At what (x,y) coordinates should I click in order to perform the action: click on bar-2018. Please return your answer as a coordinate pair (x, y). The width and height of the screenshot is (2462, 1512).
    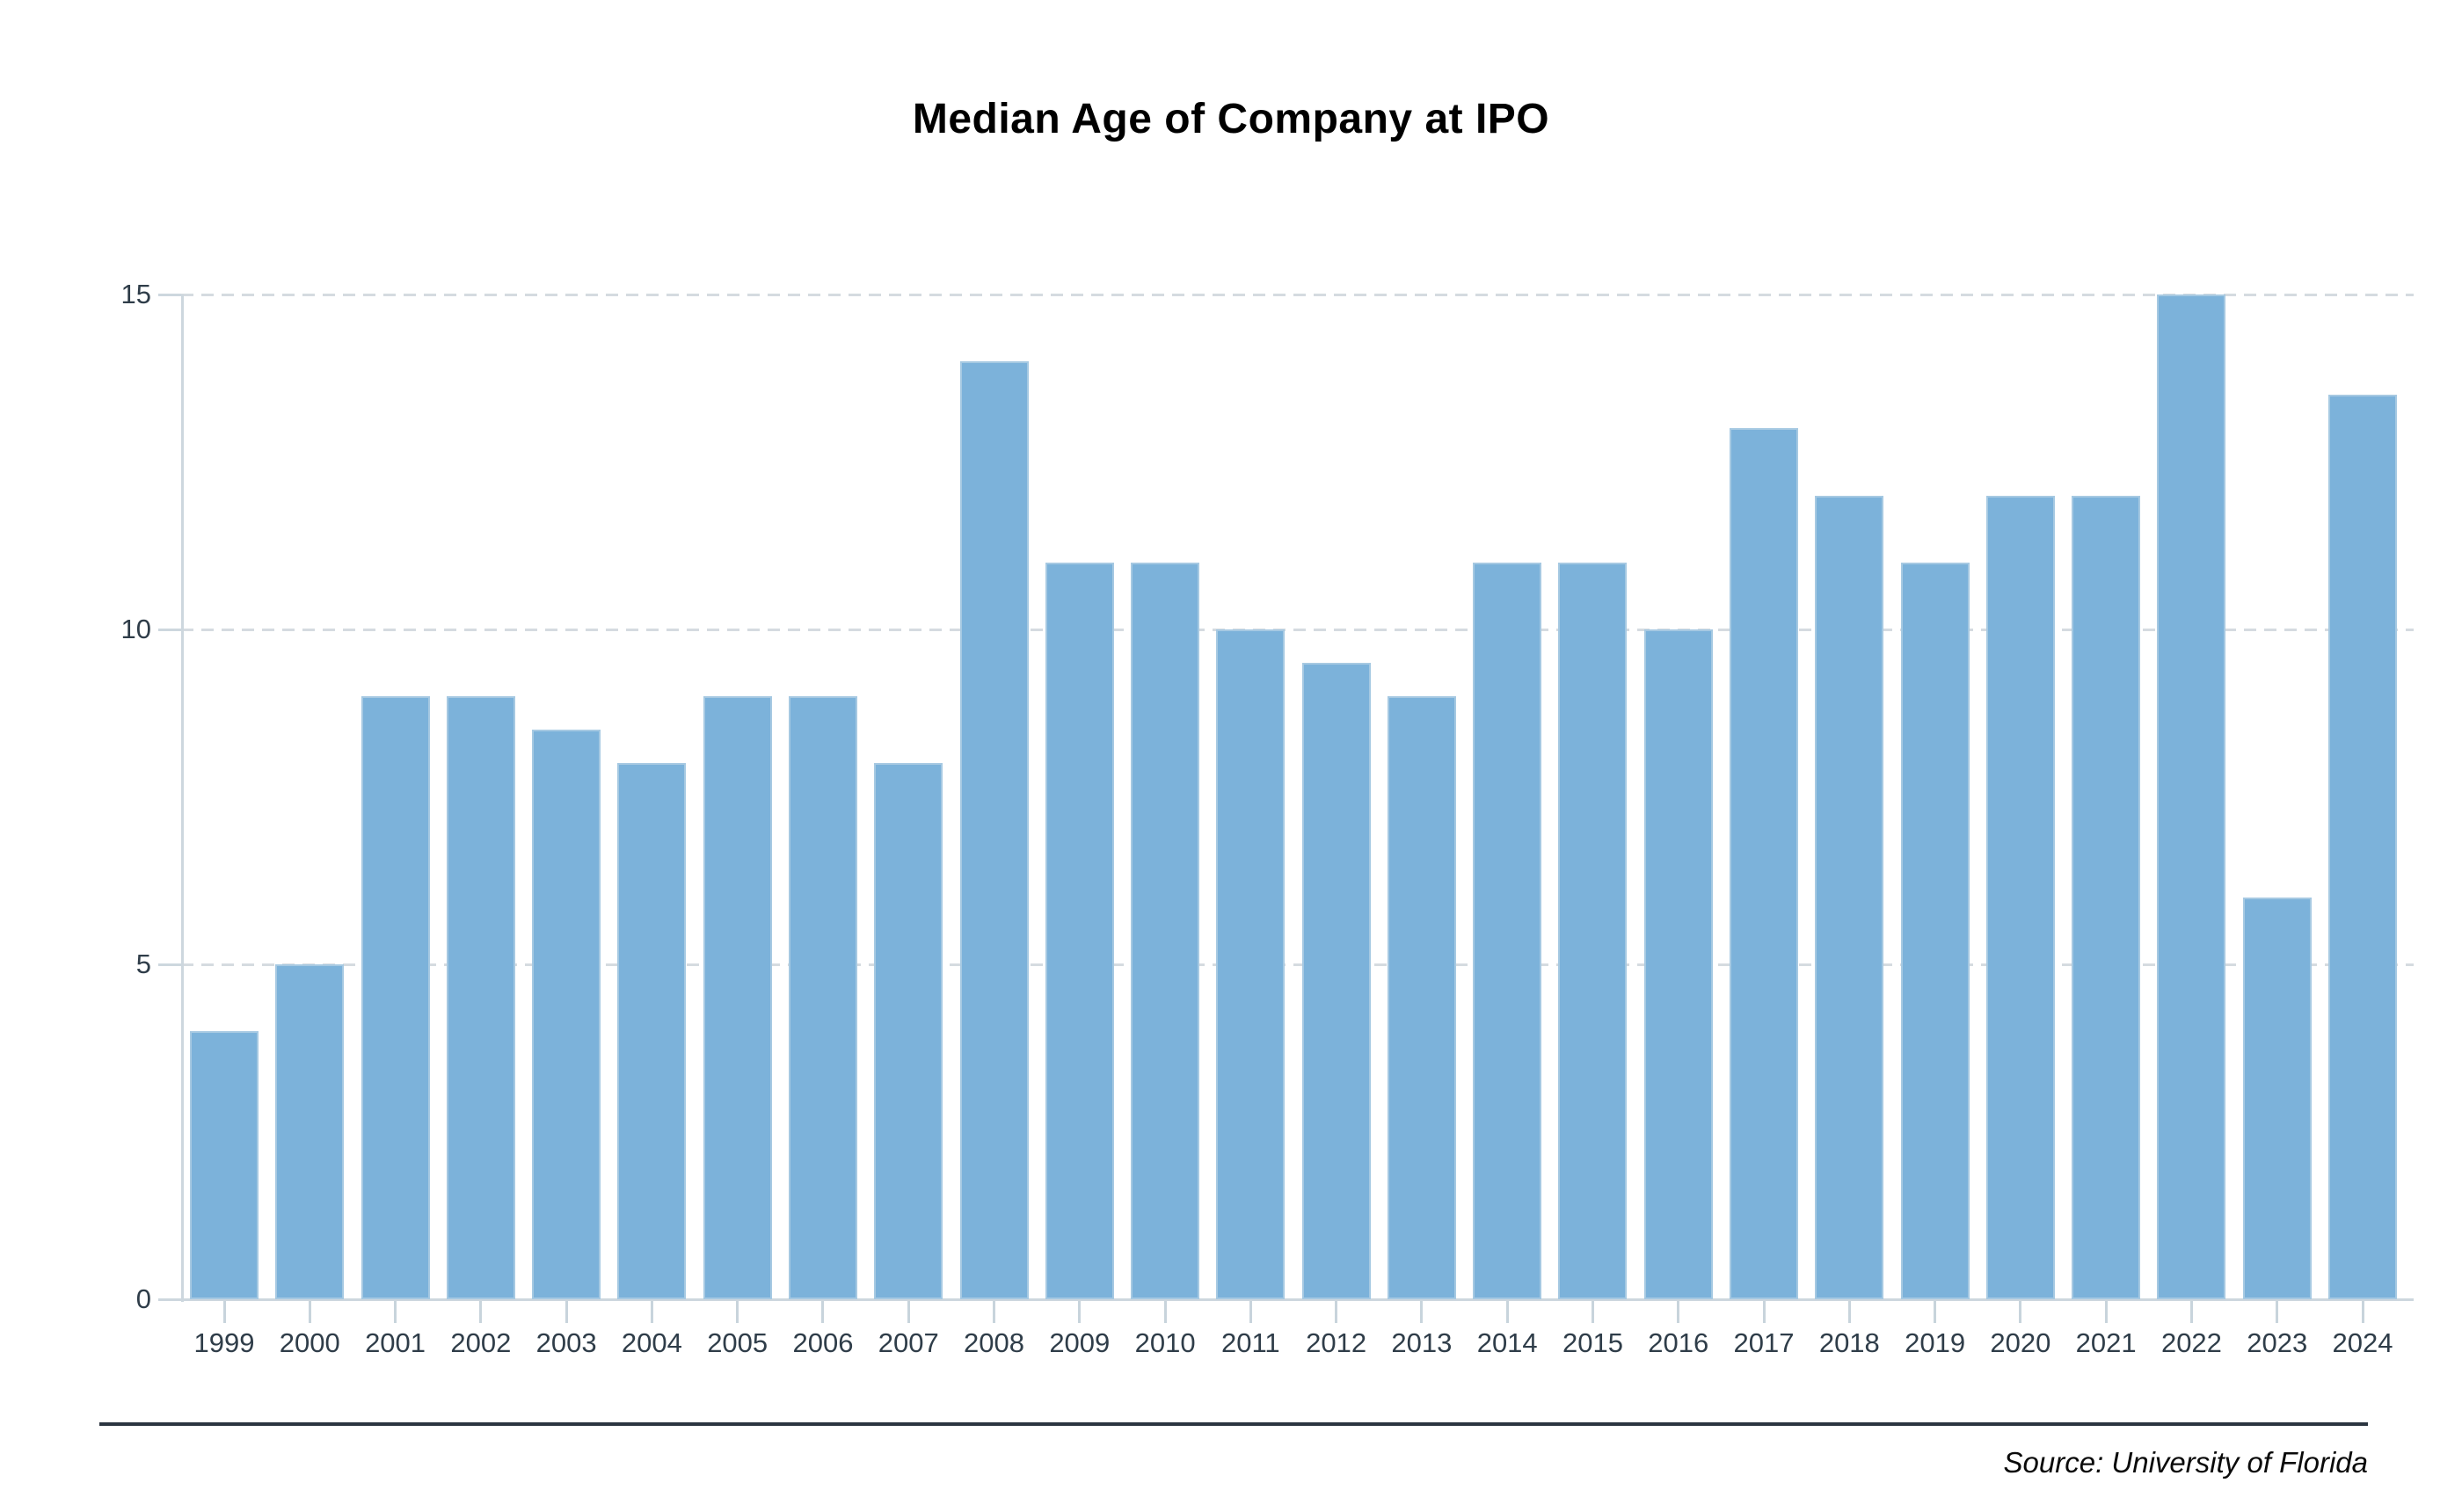
    Looking at the image, I should click on (1850, 897).